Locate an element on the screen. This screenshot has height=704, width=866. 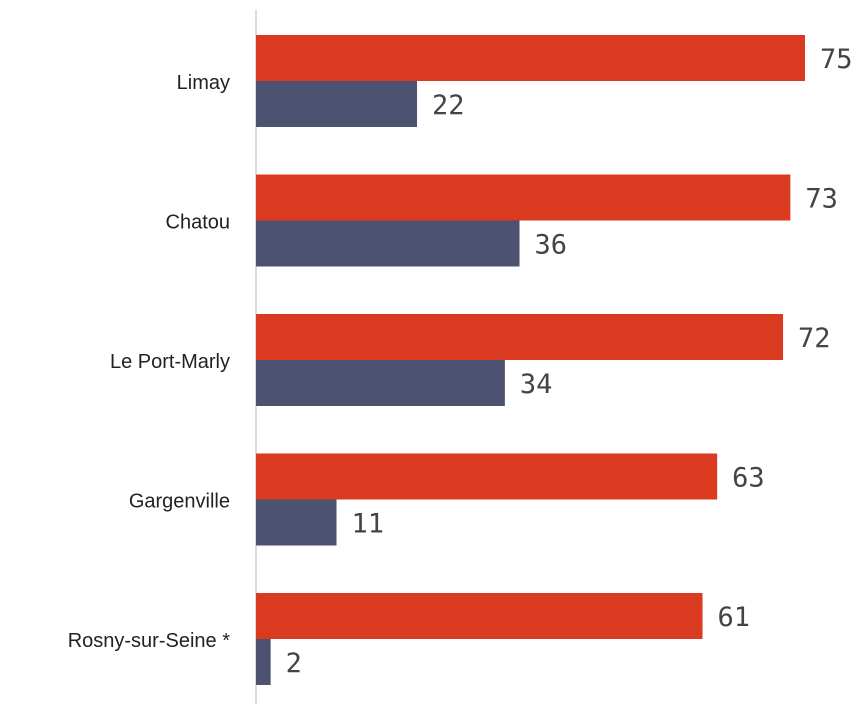
data-label: 75 is located at coordinates (836, 59).